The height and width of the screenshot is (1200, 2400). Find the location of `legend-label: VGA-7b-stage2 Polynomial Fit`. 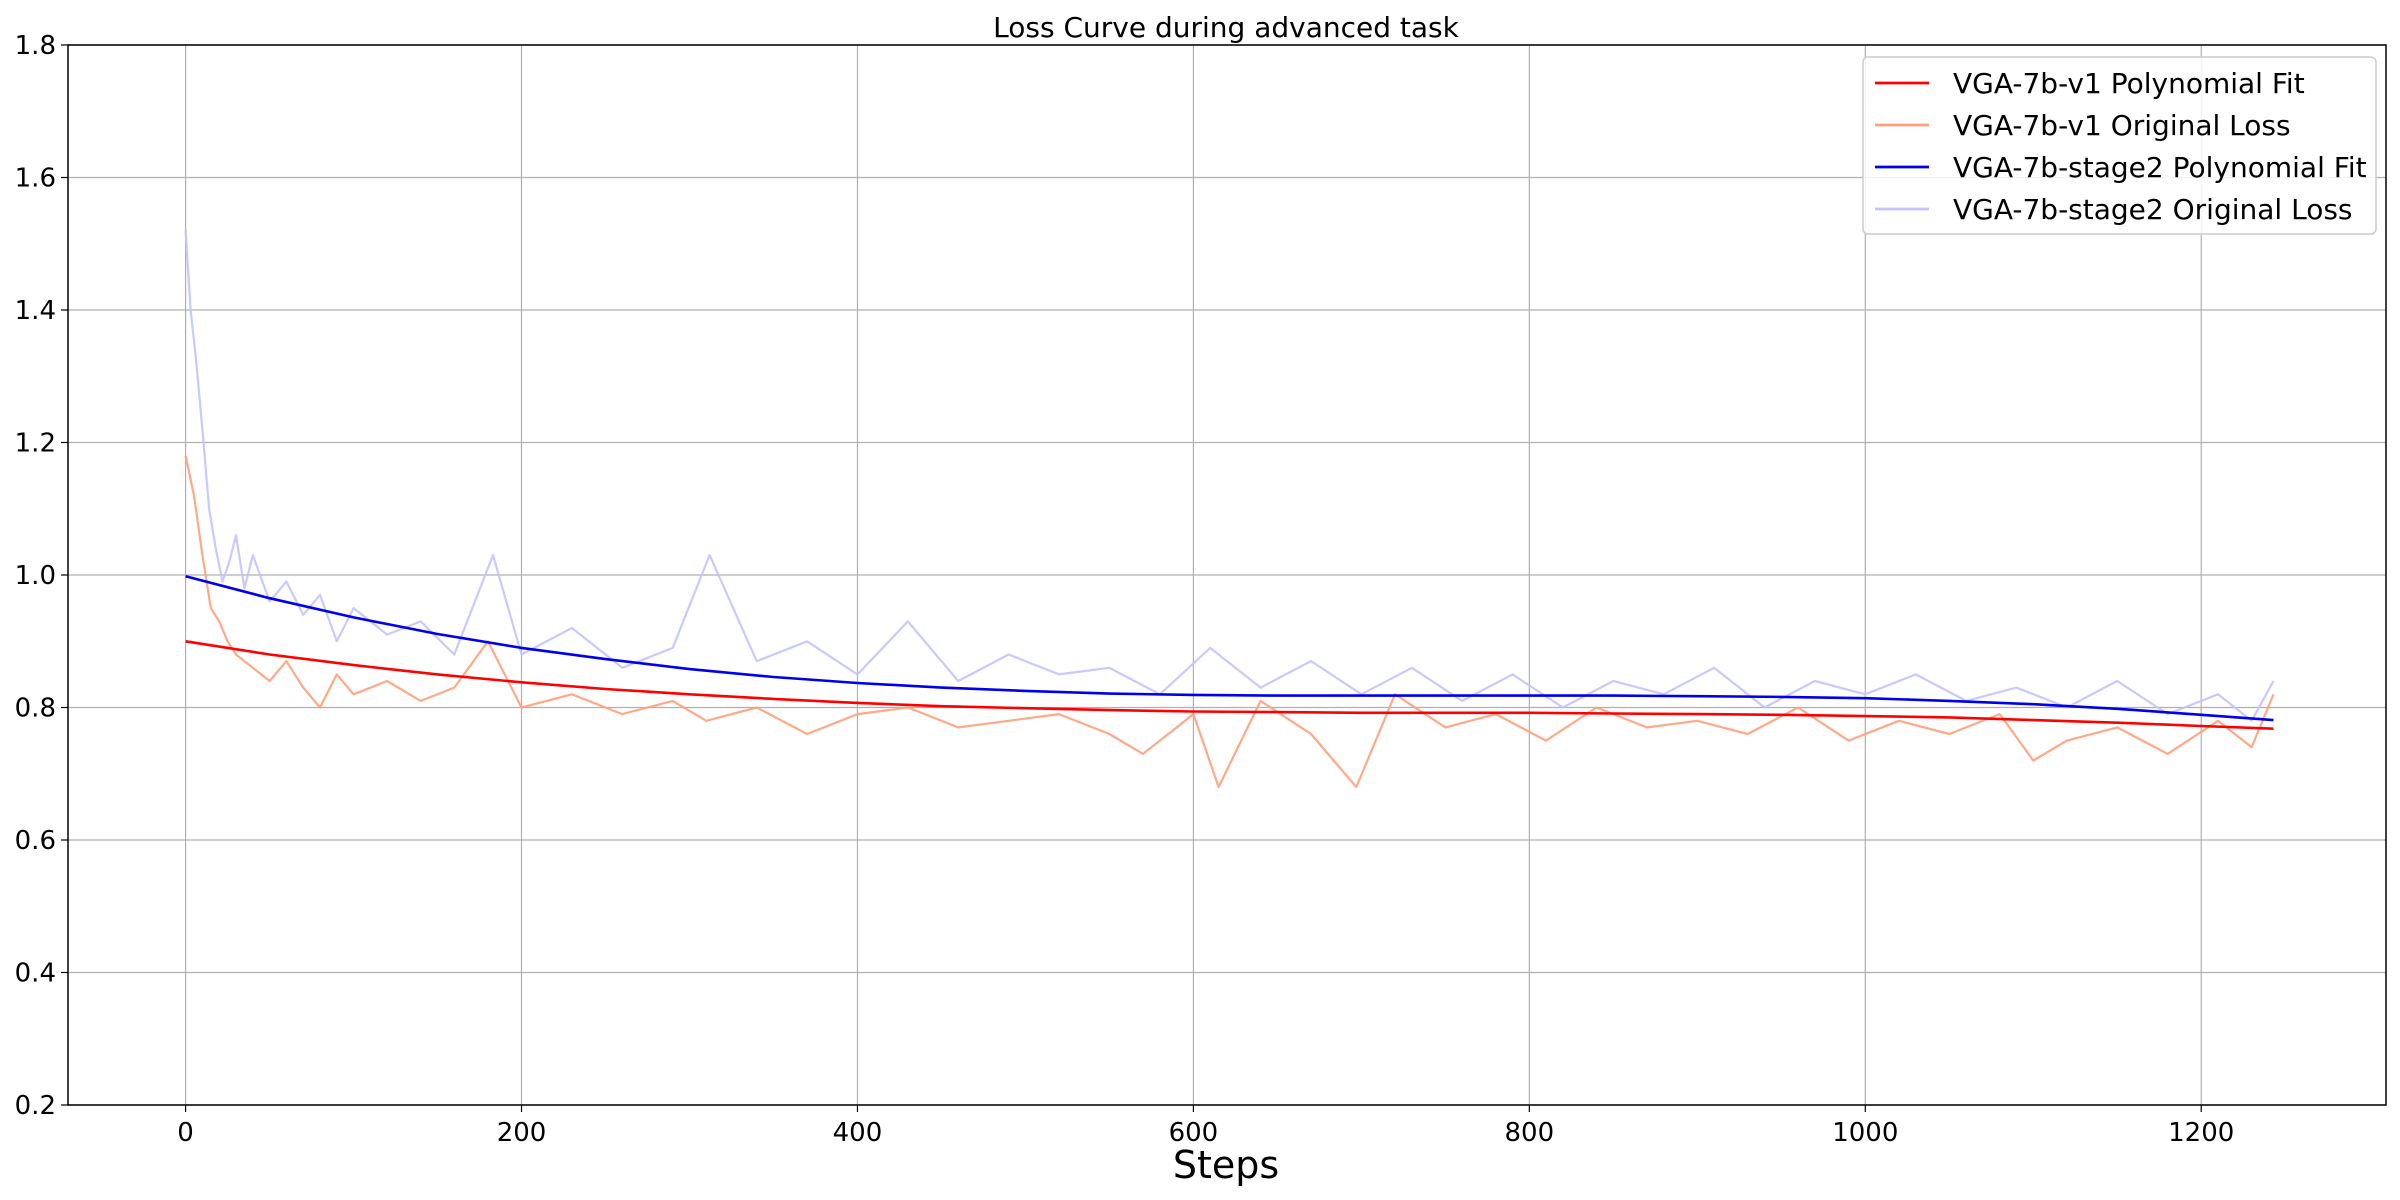

legend-label: VGA-7b-stage2 Polynomial Fit is located at coordinates (2160, 167).